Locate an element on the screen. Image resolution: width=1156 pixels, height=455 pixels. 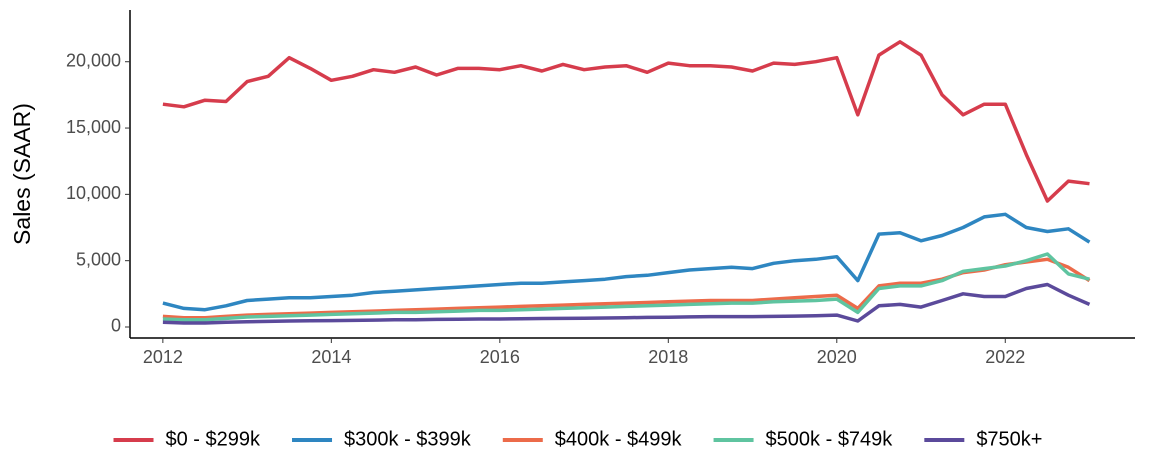
y-tick-label: 15,000 is located at coordinates (93, 127).